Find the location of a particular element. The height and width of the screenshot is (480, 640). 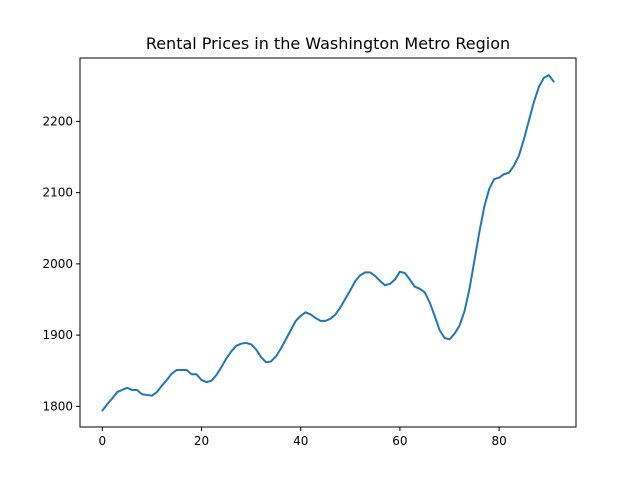

y-tick-label: 2100 is located at coordinates (57, 193).